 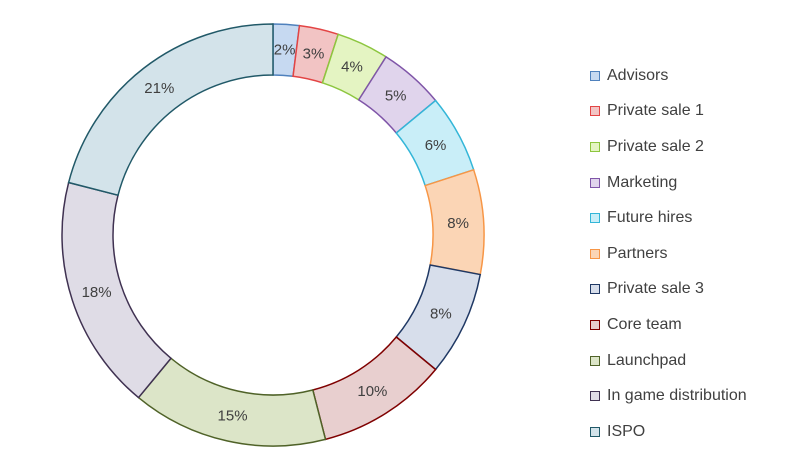 What do you see at coordinates (650, 218) in the screenshot?
I see `legend-label: Future hires` at bounding box center [650, 218].